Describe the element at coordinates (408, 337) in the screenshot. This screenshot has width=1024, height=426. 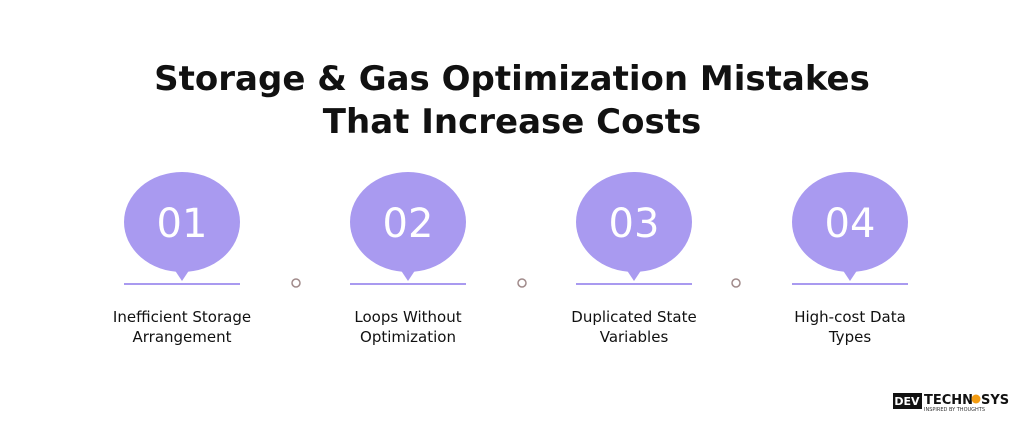
I see `step-label: Optimization` at that location.